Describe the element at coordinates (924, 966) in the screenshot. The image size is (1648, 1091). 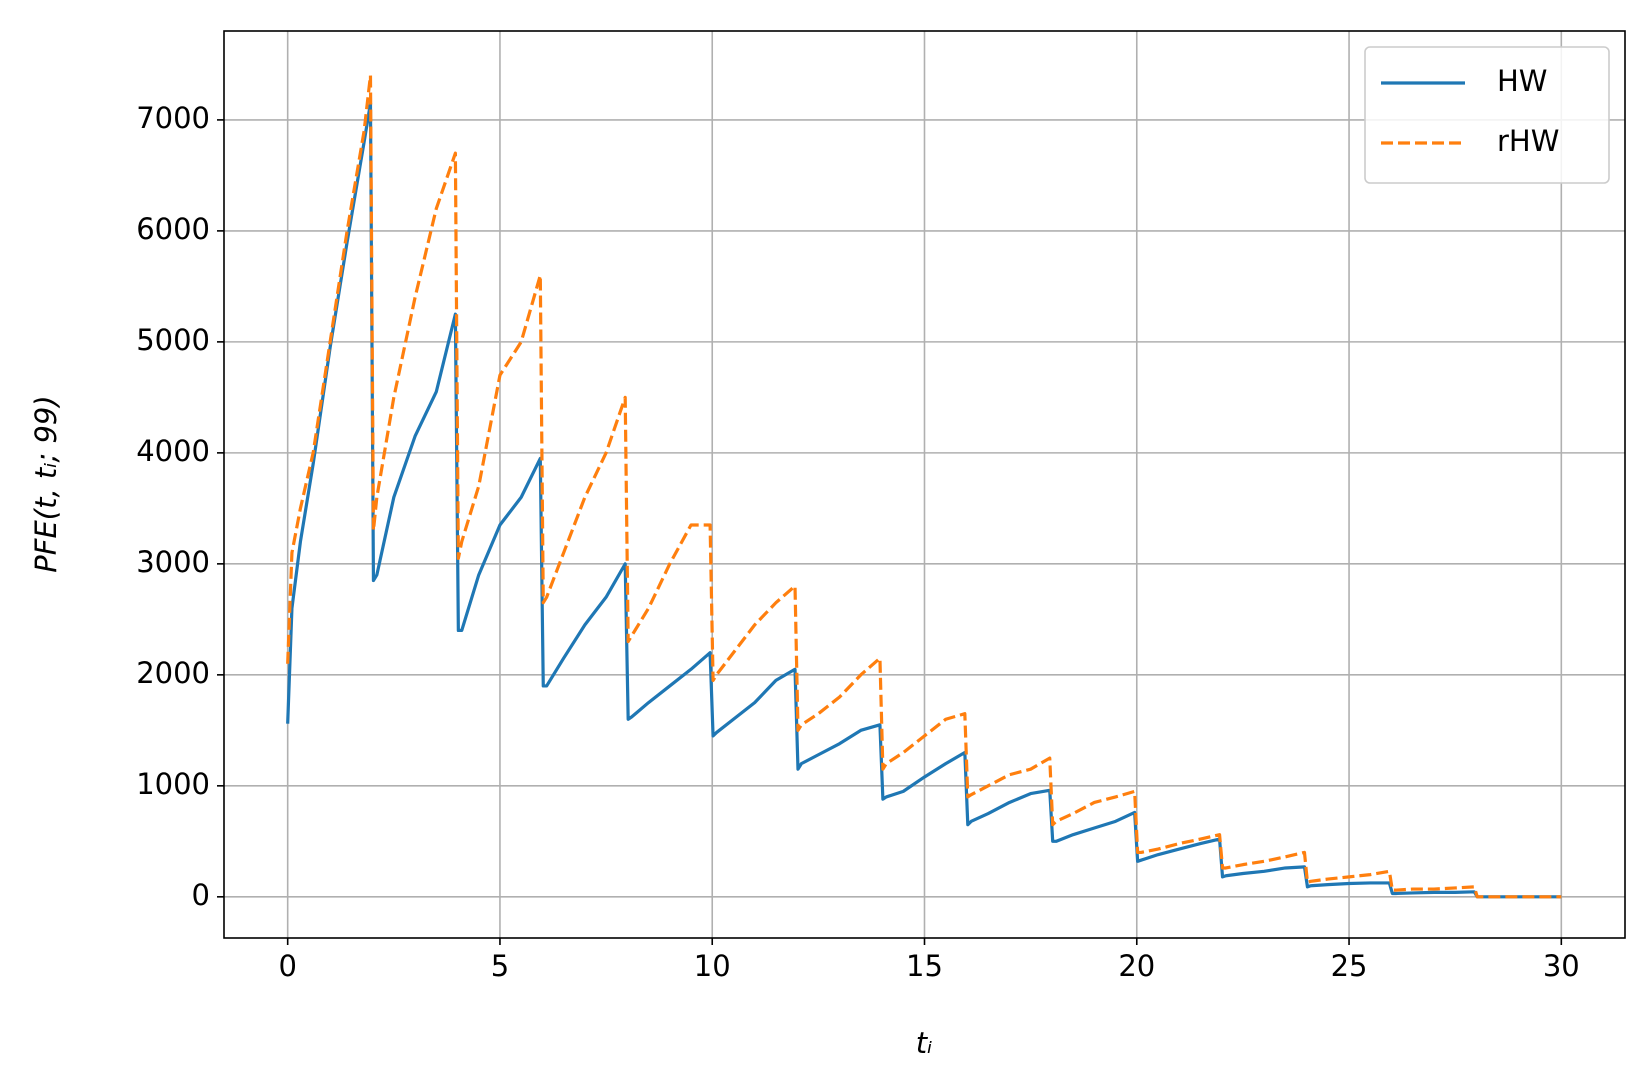
I see `x-tick-label: 15` at that location.